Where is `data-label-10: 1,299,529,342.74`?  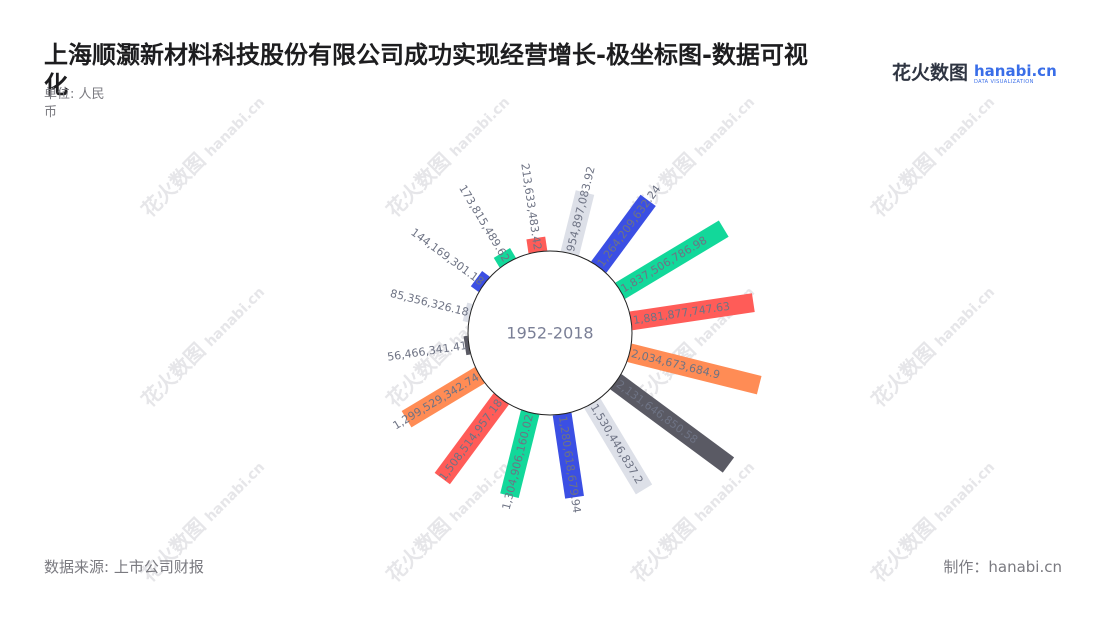
data-label-10: 1,299,529,342.74 is located at coordinates (436, 402).